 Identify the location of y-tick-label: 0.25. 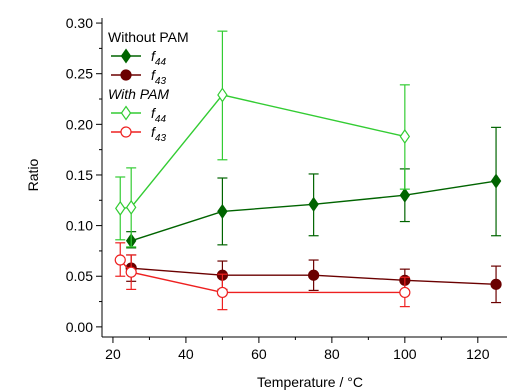
(79, 74).